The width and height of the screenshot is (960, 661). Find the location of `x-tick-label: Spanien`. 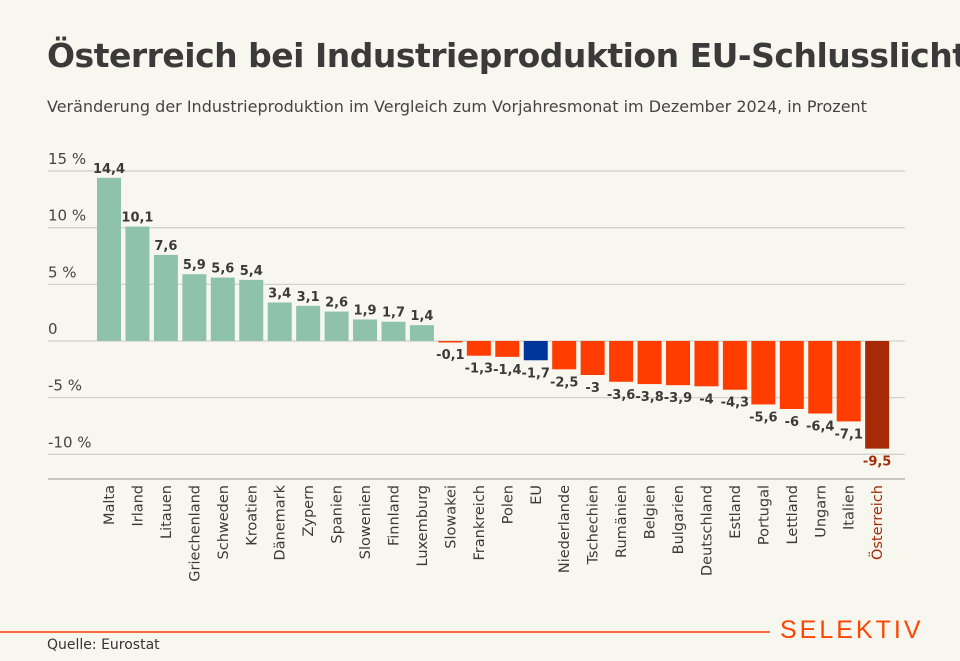

x-tick-label: Spanien is located at coordinates (338, 514).